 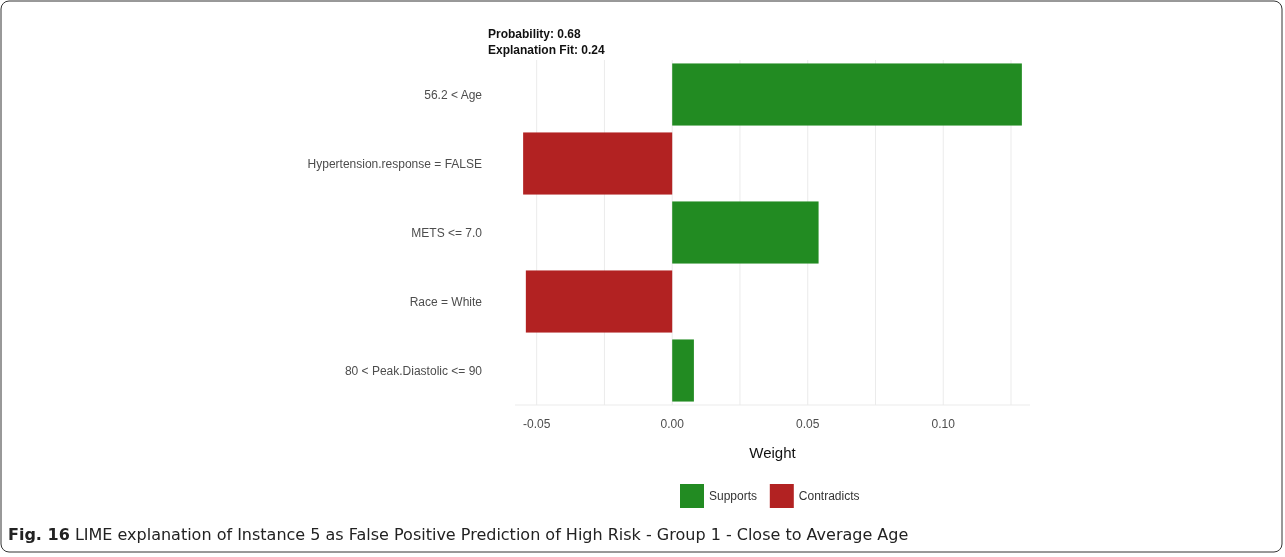 I want to click on x-axis-title: Weight, so click(x=773, y=452).